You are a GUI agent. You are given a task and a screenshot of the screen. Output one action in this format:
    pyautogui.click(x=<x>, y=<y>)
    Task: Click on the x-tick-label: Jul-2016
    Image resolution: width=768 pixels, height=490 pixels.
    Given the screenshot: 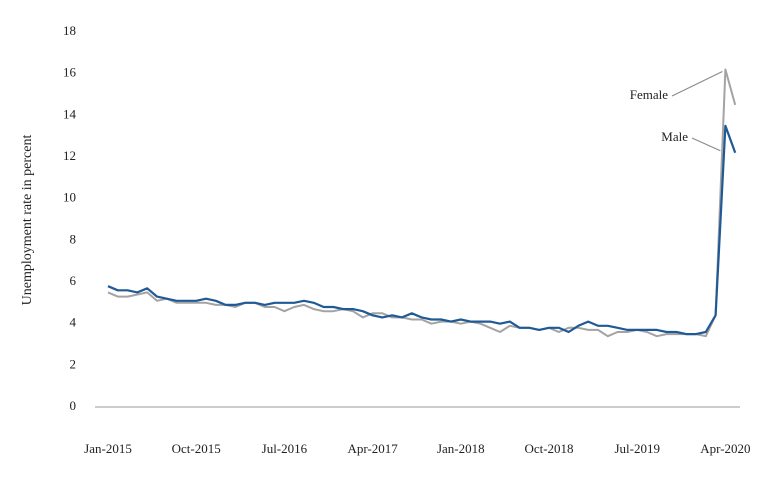 What is the action you would take?
    pyautogui.click(x=285, y=448)
    